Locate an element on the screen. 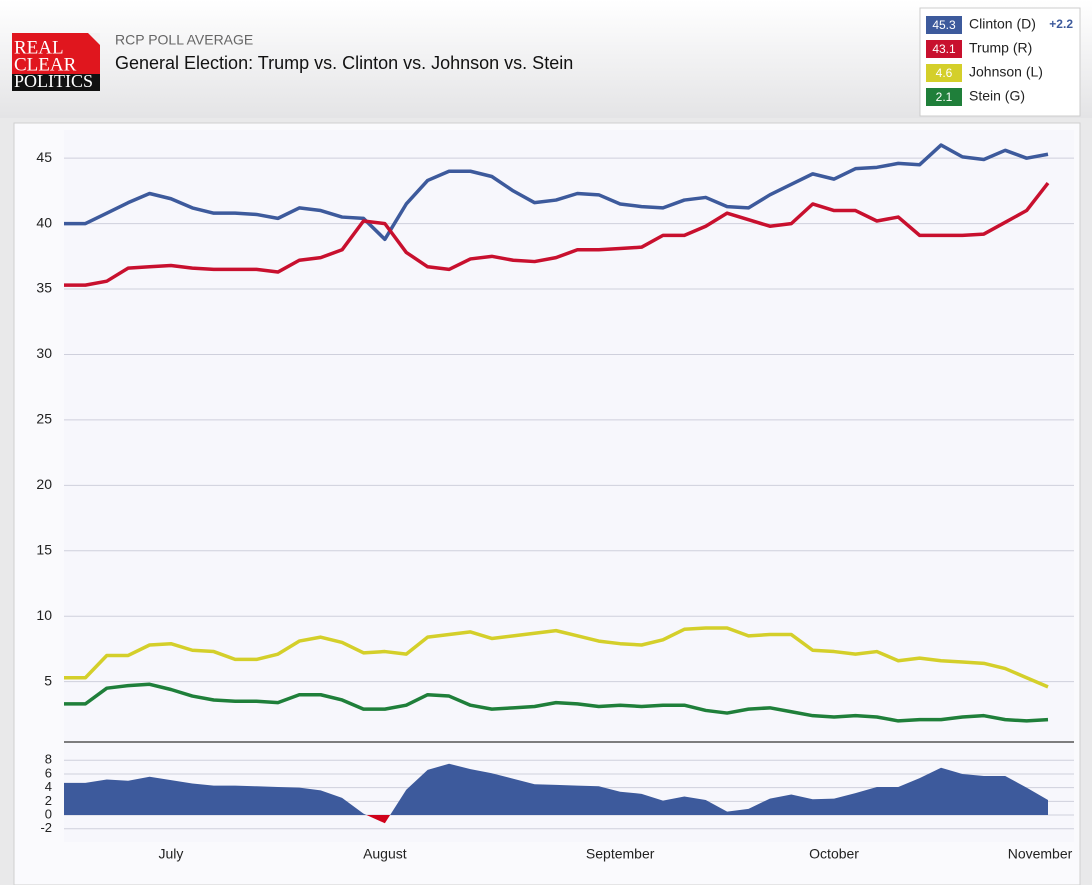  logo-text: REAL is located at coordinates (39, 47).